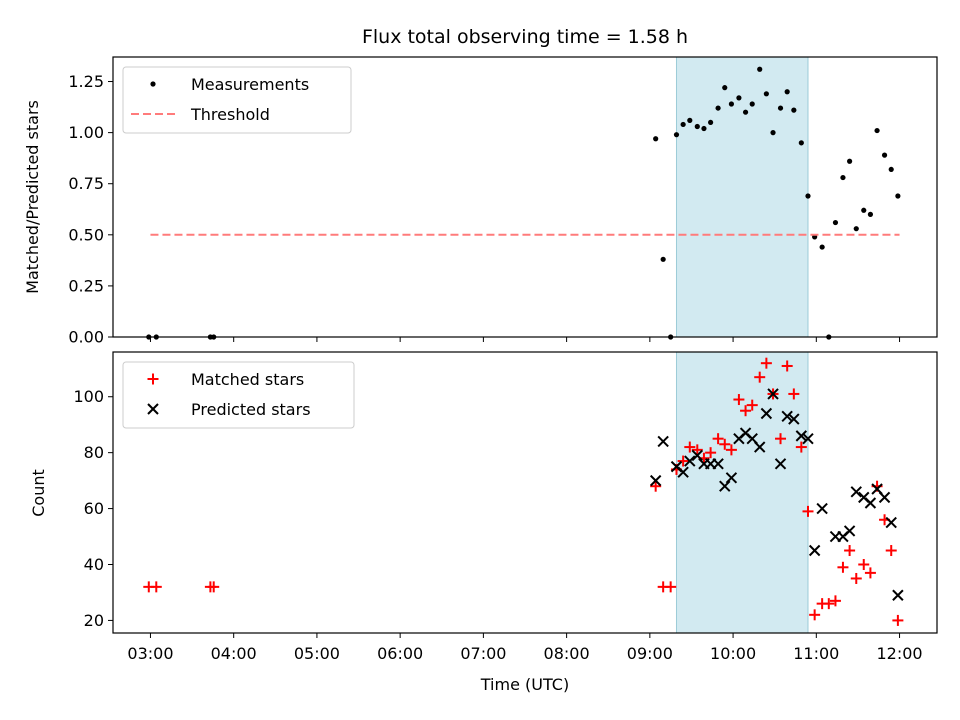  I want to click on y-tick-label: 80, so click(94, 452).